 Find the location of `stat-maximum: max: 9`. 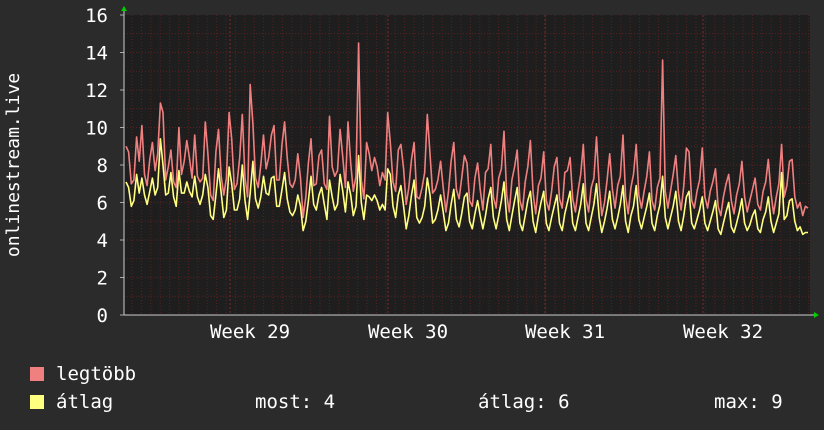

stat-maximum: max: 9 is located at coordinates (748, 402).